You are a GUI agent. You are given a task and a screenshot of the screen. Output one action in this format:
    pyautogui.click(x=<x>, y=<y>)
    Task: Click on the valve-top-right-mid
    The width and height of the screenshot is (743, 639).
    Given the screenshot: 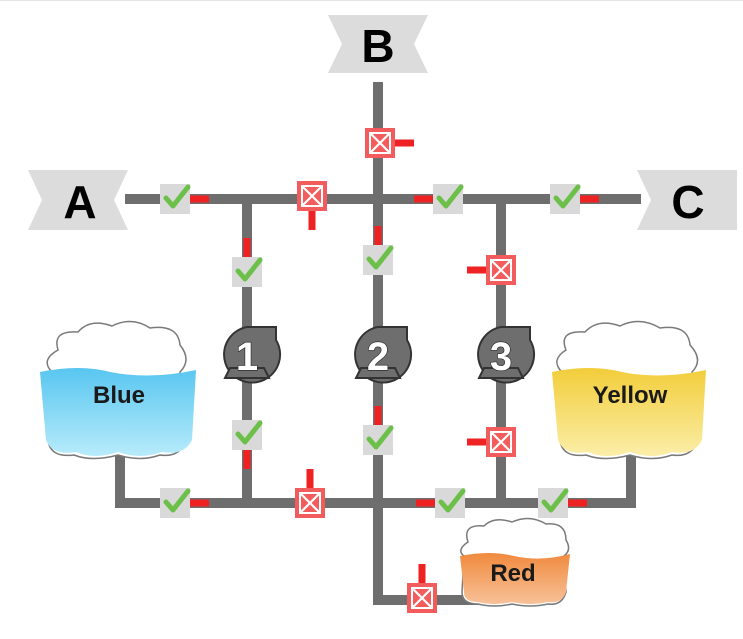 What is the action you would take?
    pyautogui.click(x=439, y=199)
    